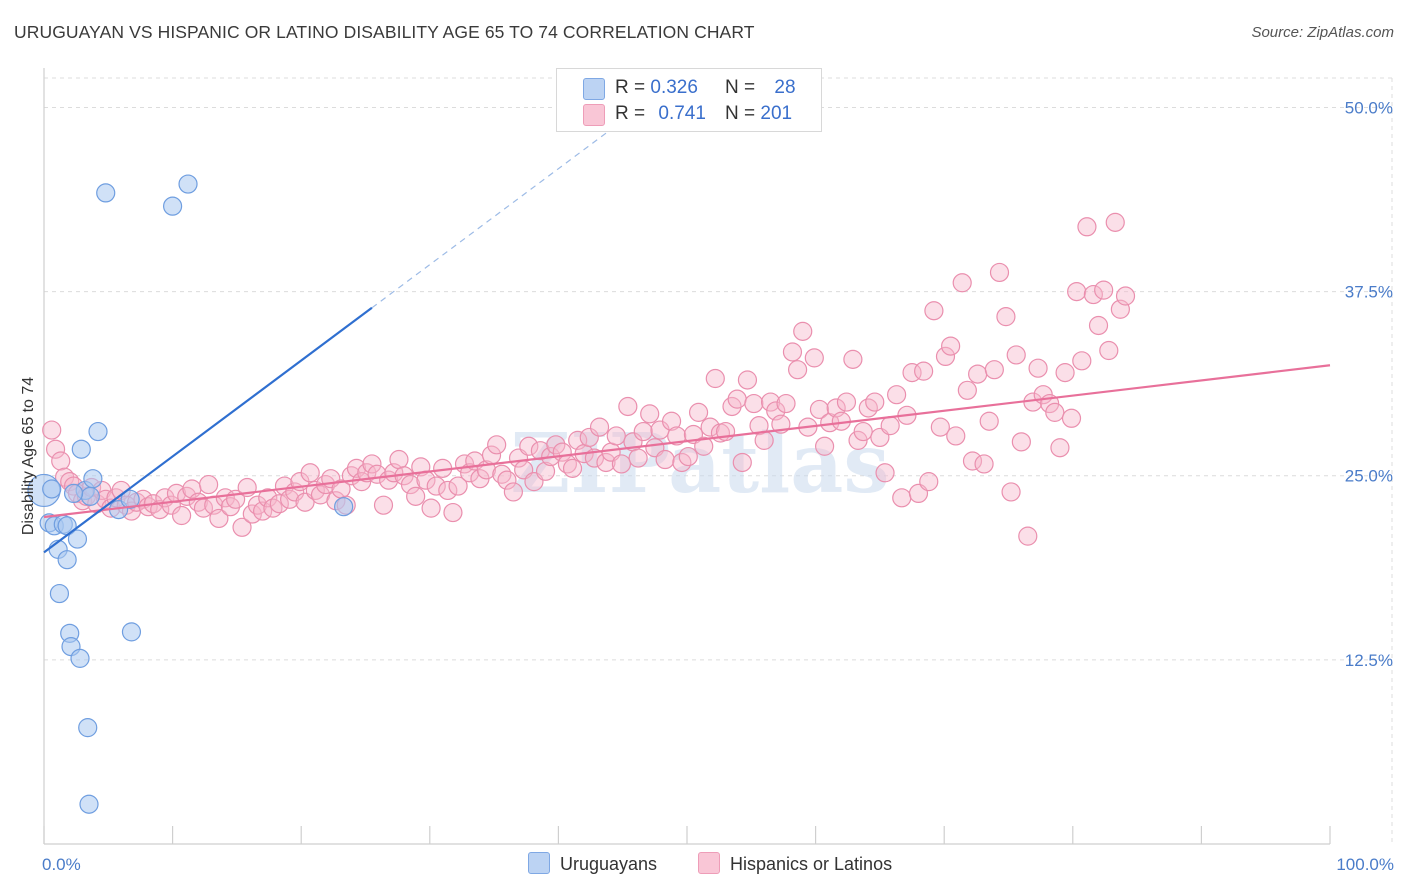  What do you see at coordinates (28, 456) in the screenshot?
I see `y-axis-label: Disability Age 65 to 74` at bounding box center [28, 456].